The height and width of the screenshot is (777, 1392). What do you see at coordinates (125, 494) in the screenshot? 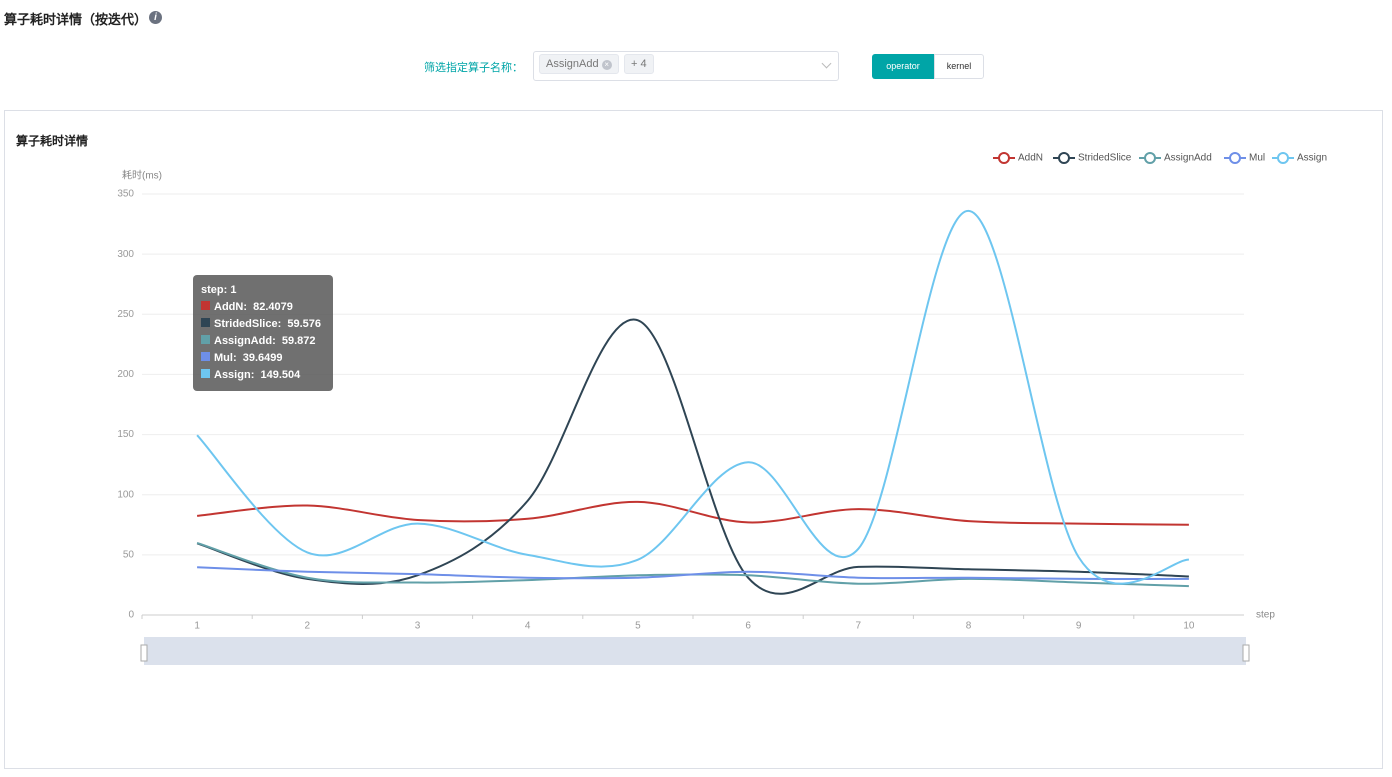
I see `y-tick-label: 100` at bounding box center [125, 494].